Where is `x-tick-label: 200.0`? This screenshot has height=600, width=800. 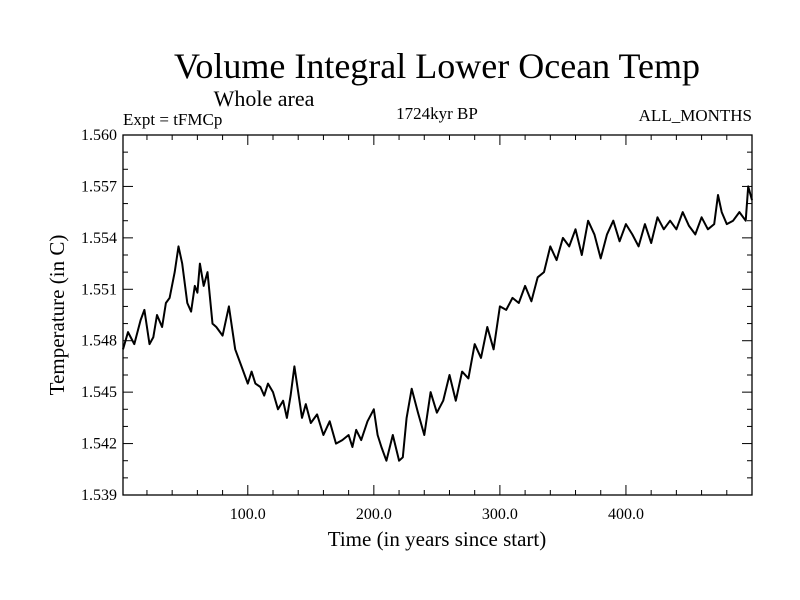
x-tick-label: 200.0 is located at coordinates (374, 514).